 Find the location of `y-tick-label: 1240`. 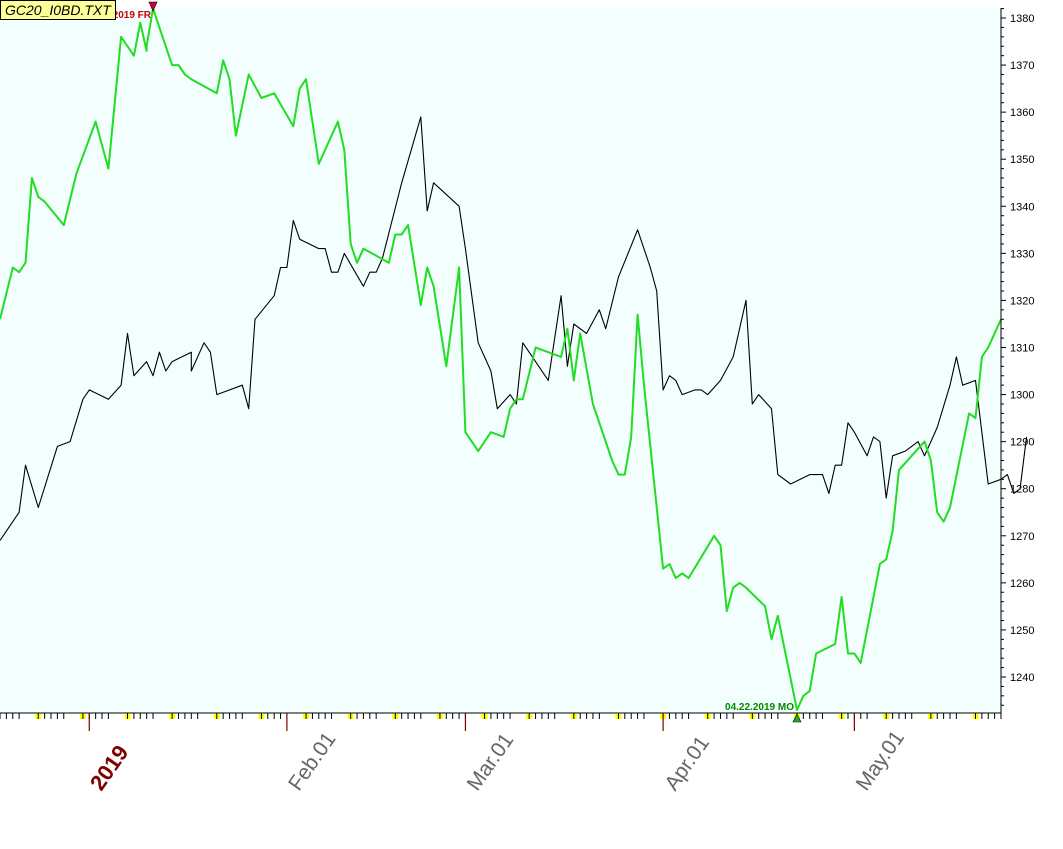

y-tick-label: 1240 is located at coordinates (1022, 678).